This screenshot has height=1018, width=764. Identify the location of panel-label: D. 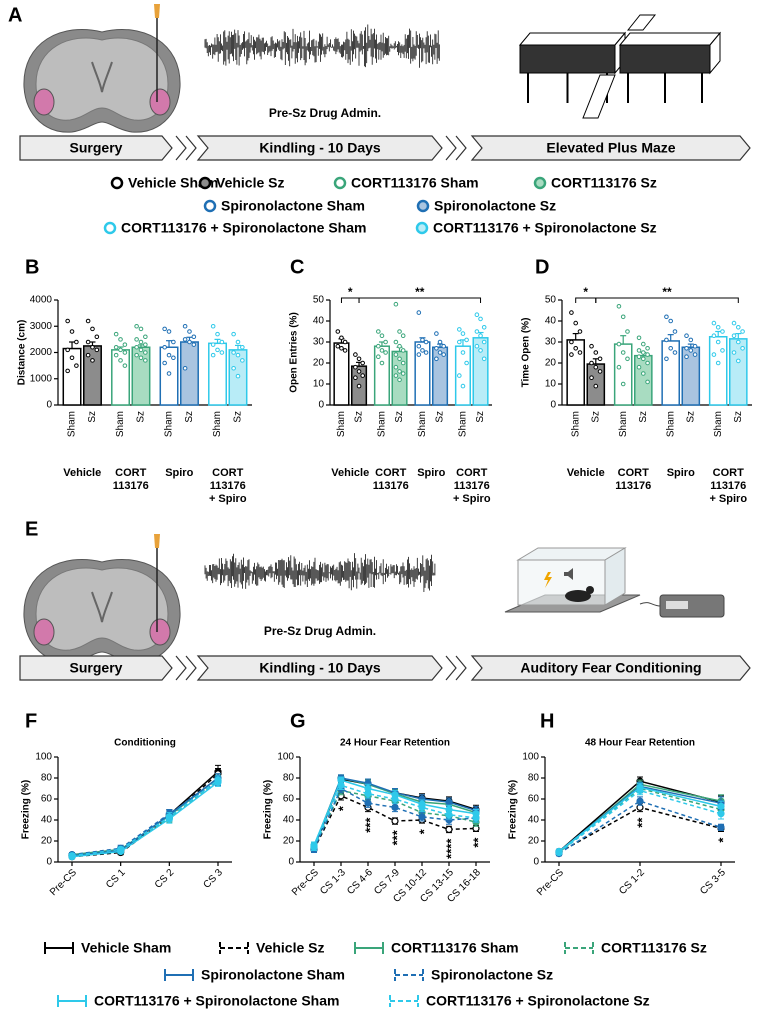
(542, 267).